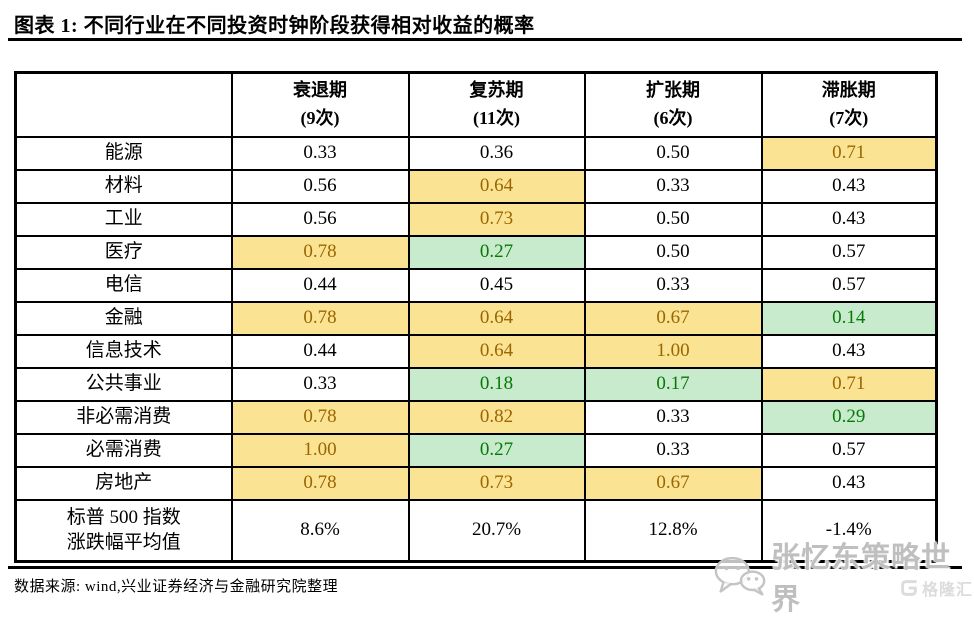  Describe the element at coordinates (123, 318) in the screenshot. I see `industry-label: 金融` at that location.